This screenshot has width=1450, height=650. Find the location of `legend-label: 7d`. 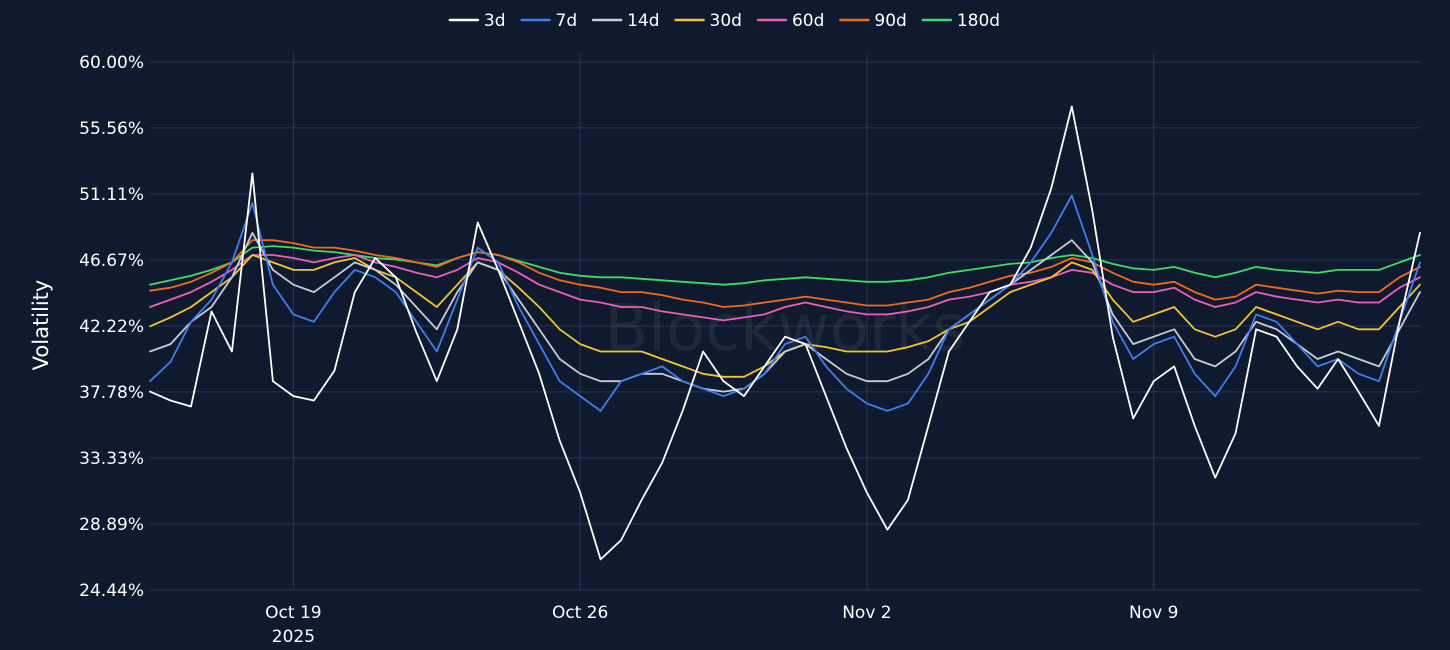

legend-label: 7d is located at coordinates (567, 21).